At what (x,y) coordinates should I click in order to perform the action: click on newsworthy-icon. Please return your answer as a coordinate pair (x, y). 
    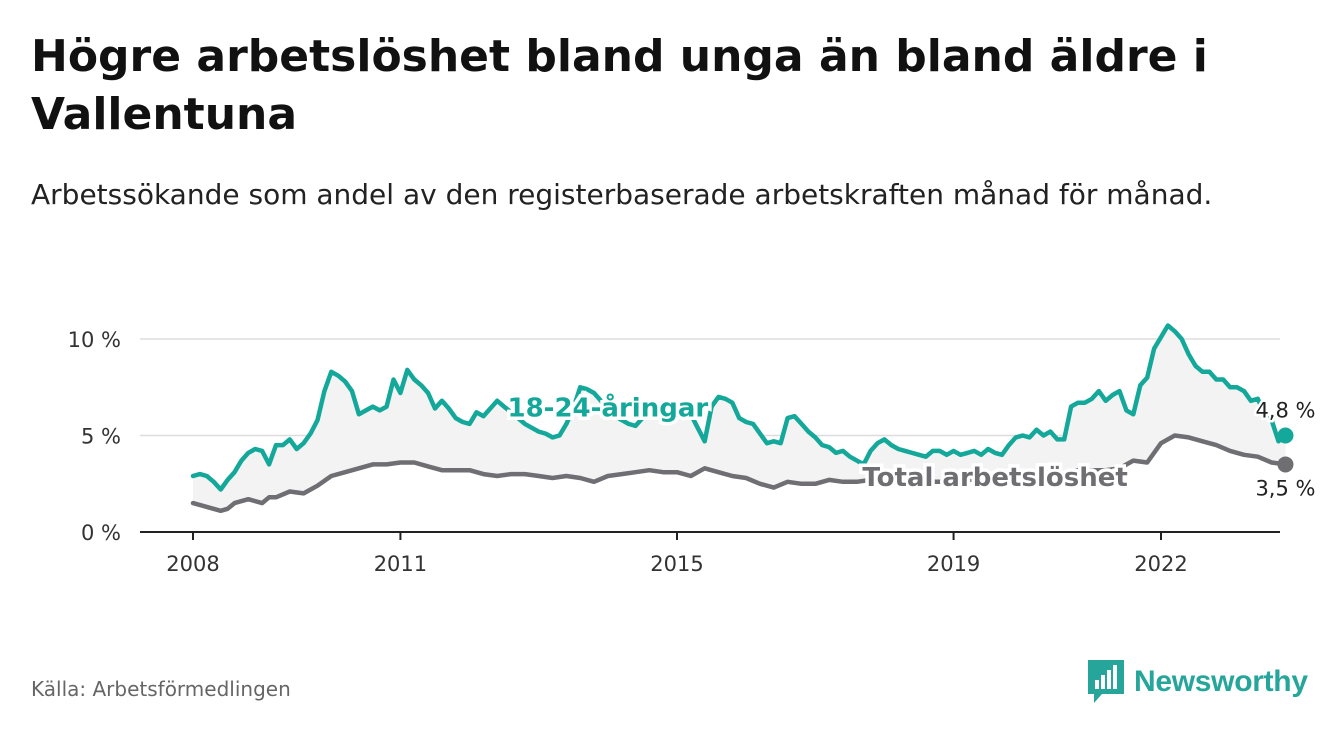
    Looking at the image, I should click on (1106, 681).